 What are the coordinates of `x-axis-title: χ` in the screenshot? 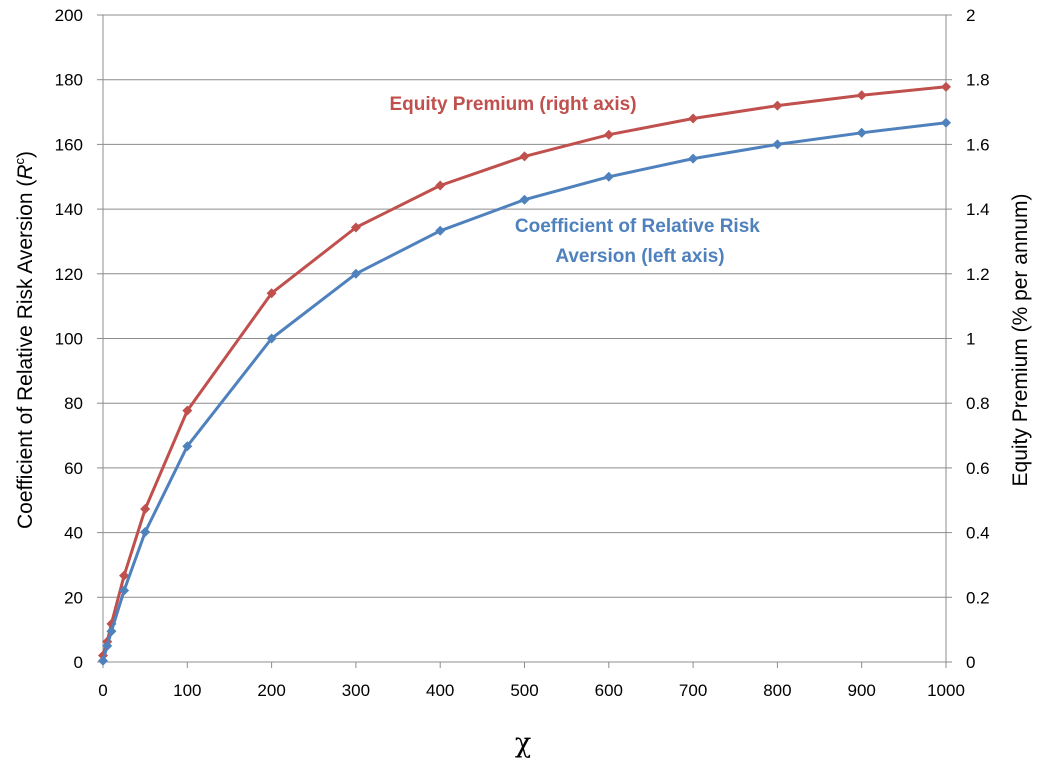 It's located at (523, 743).